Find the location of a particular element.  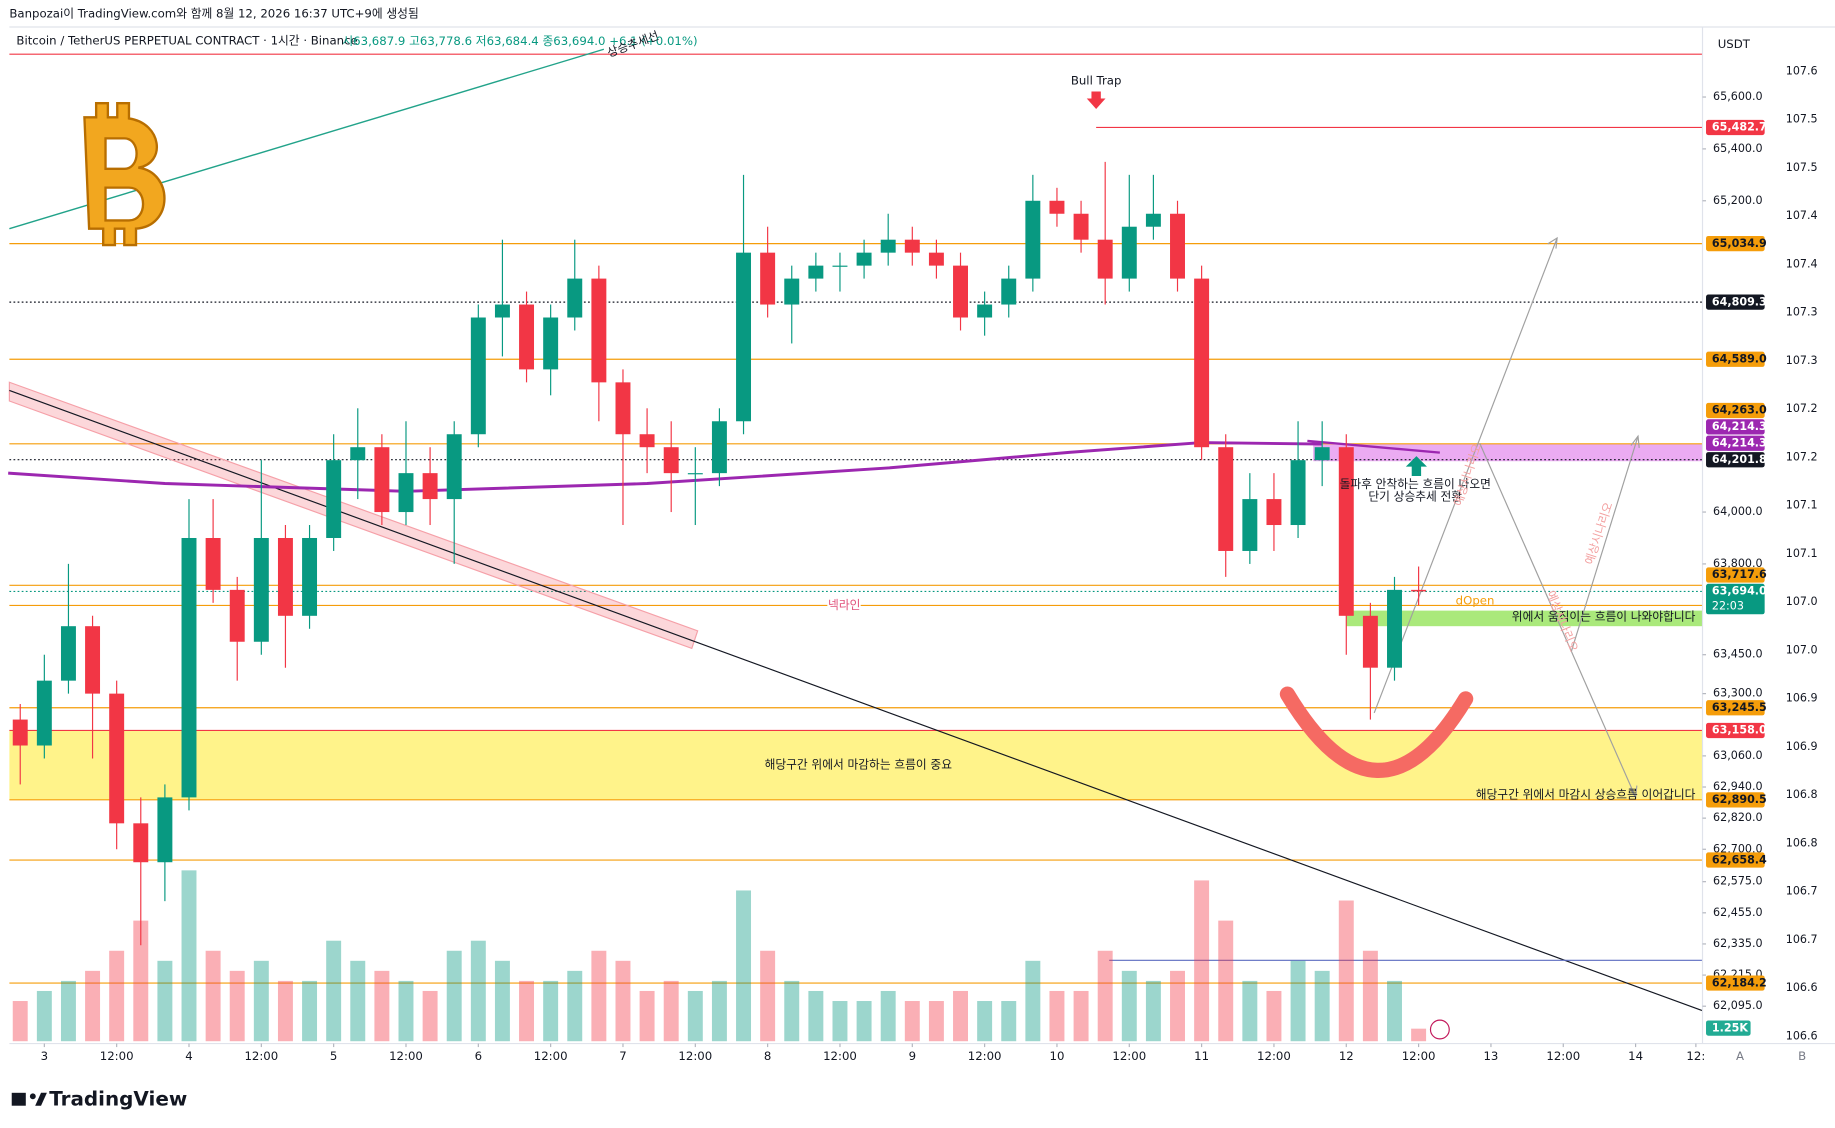

x-tick-label: 13 is located at coordinates (1490, 1056).